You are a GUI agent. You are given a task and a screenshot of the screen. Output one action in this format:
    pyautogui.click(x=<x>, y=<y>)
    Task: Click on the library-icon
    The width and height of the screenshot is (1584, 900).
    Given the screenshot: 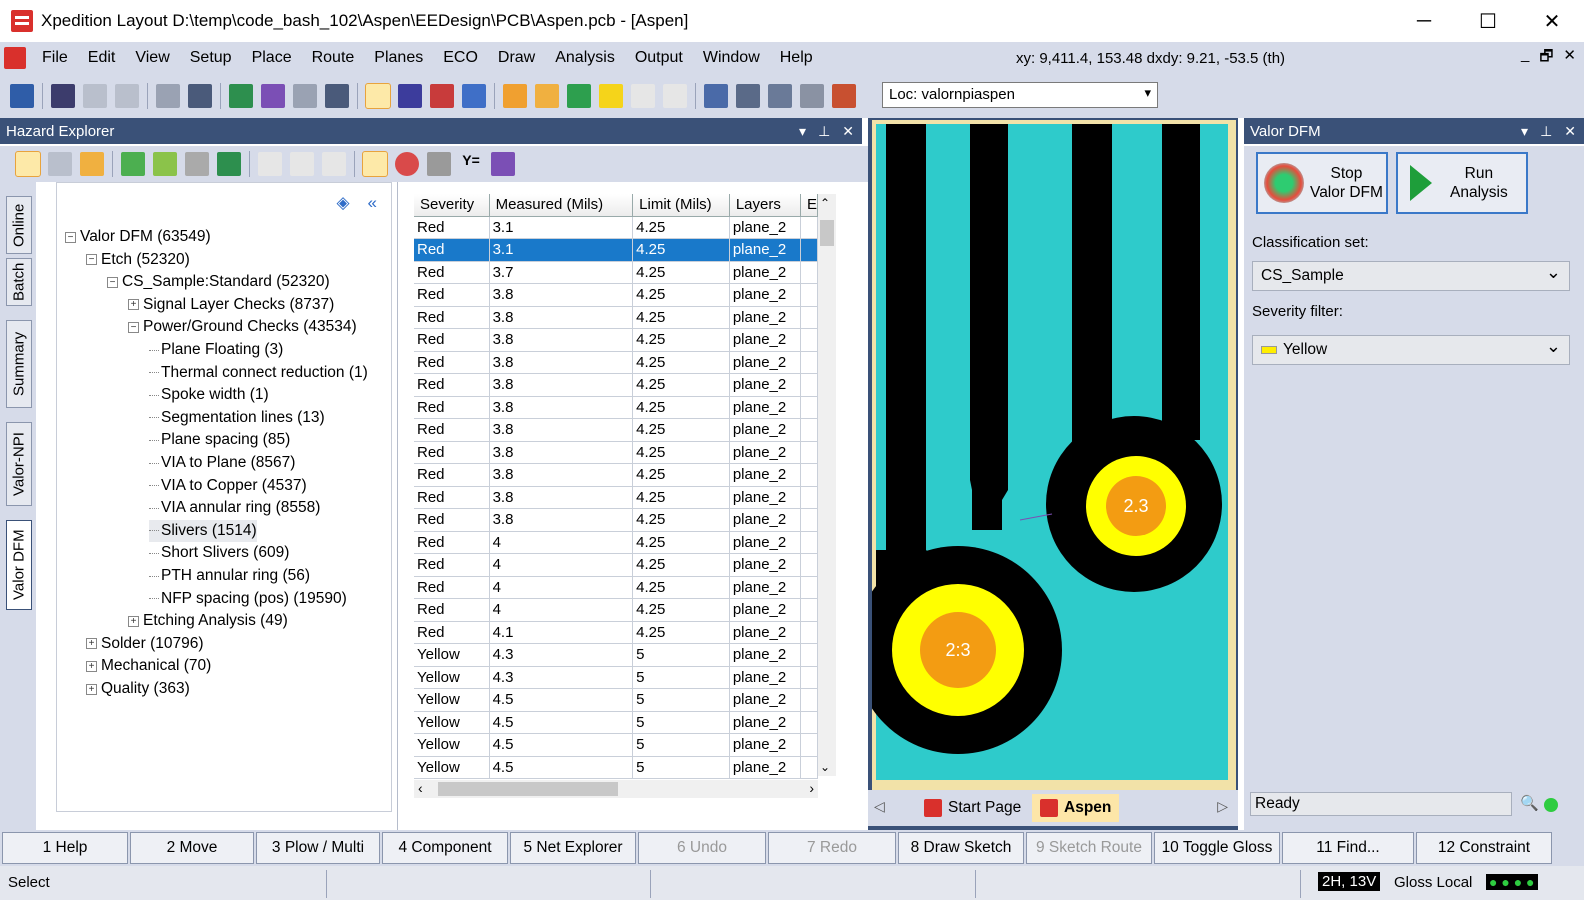 What is the action you would take?
    pyautogui.click(x=503, y=164)
    